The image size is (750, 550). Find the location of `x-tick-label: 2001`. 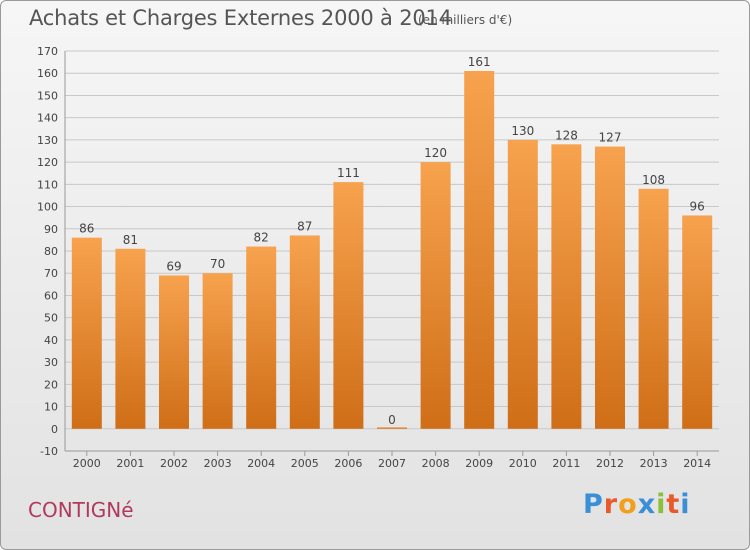

x-tick-label: 2001 is located at coordinates (130, 463).